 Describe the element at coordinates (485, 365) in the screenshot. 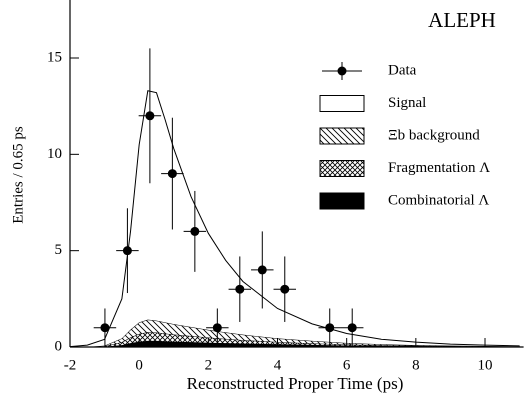

I see `x-tick-label: 10` at that location.